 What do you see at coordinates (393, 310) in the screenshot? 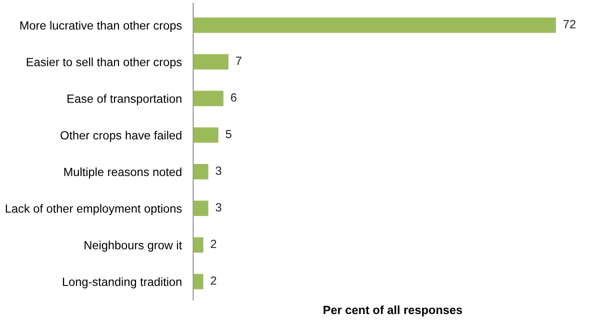
I see `x-axis-title: Per cent of all responses` at bounding box center [393, 310].